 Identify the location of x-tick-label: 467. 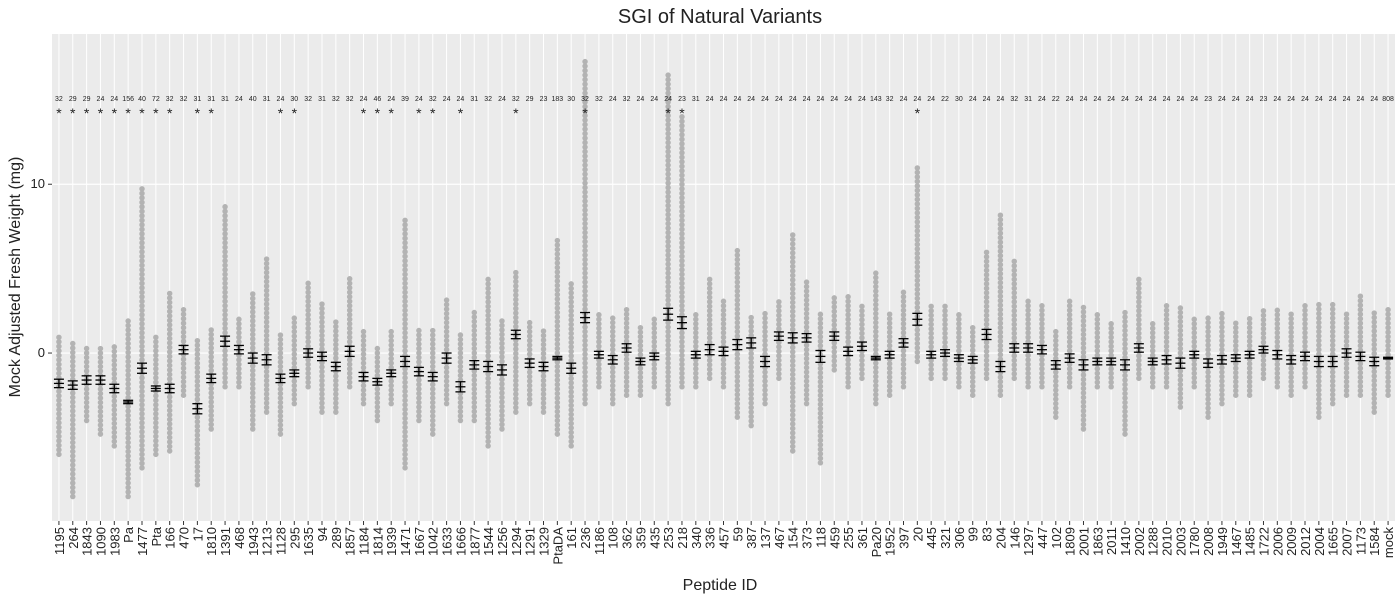
(779, 538).